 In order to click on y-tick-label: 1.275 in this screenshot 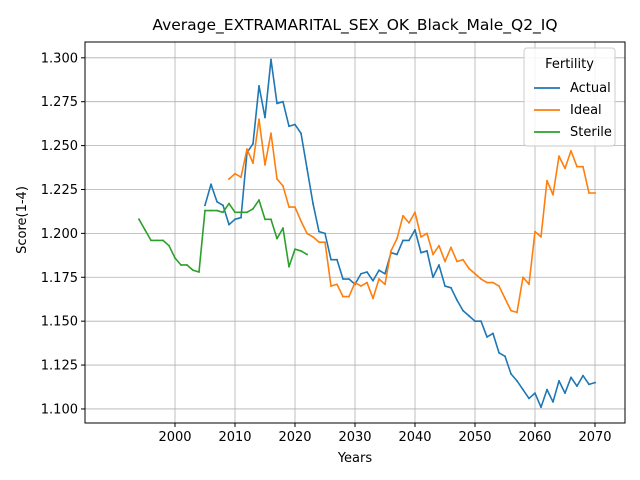, I will do `click(59, 102)`.